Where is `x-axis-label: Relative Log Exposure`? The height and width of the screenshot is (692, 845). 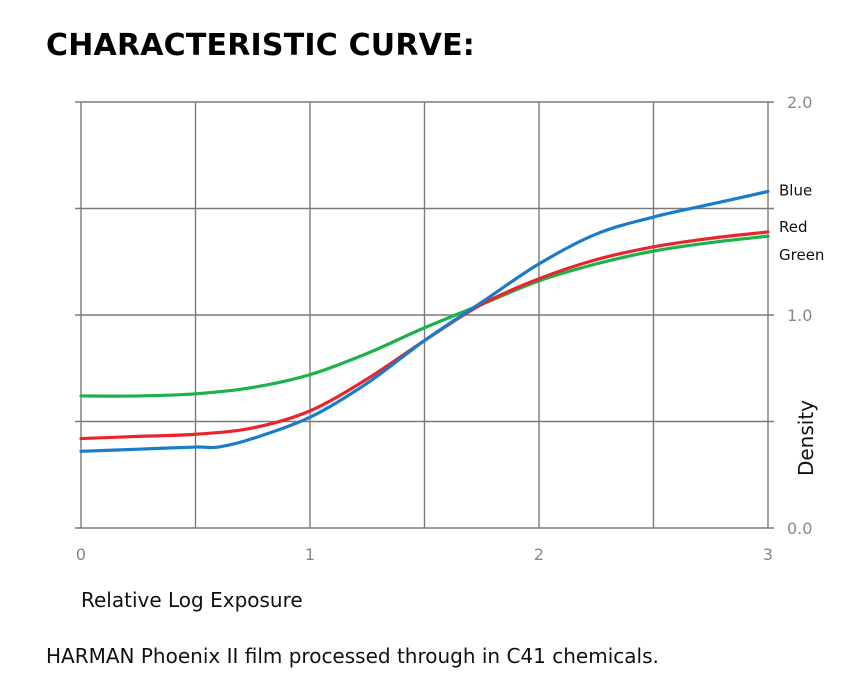
x-axis-label: Relative Log Exposure is located at coordinates (192, 600).